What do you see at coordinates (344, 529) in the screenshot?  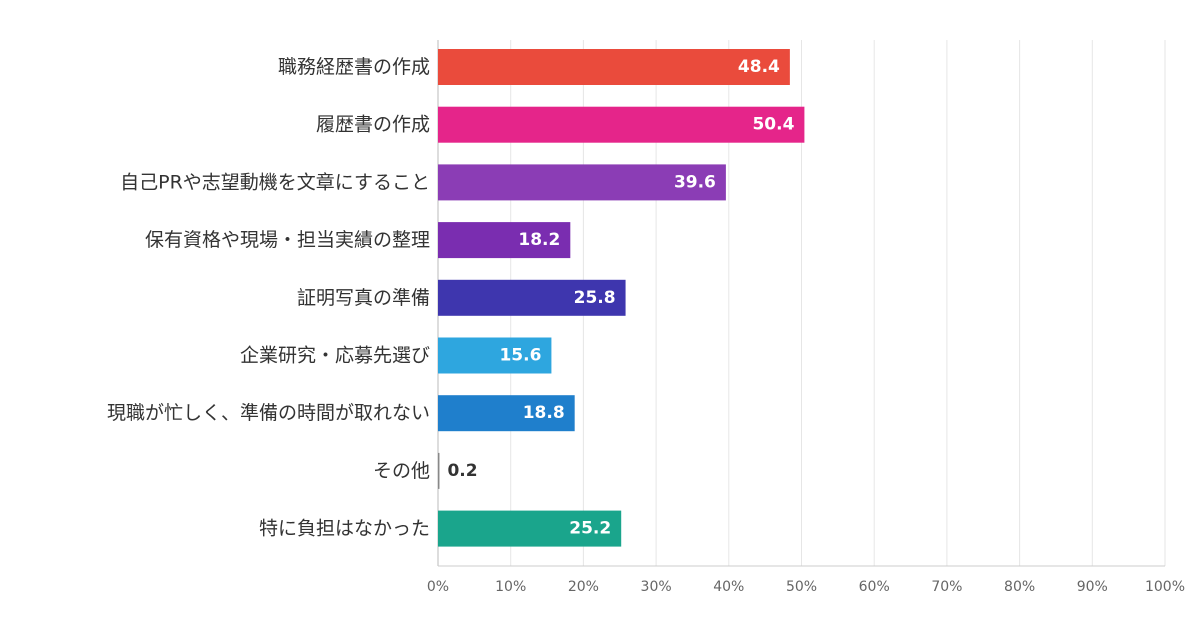 I see `category-label-8: 特に負担はなかった` at bounding box center [344, 529].